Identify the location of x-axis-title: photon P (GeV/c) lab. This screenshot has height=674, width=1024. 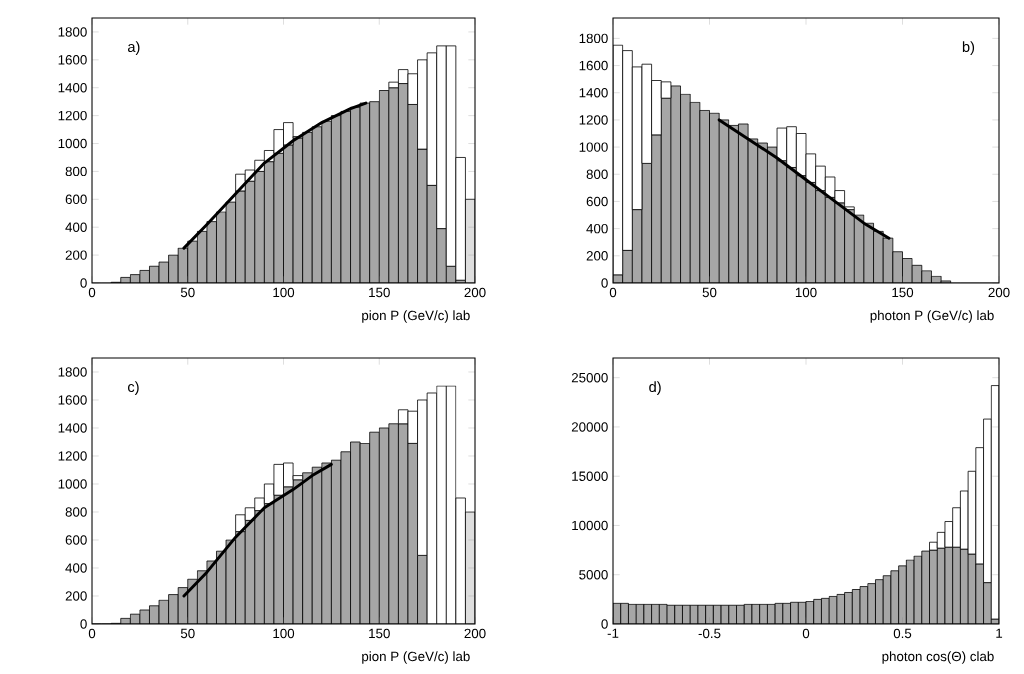
(932, 316).